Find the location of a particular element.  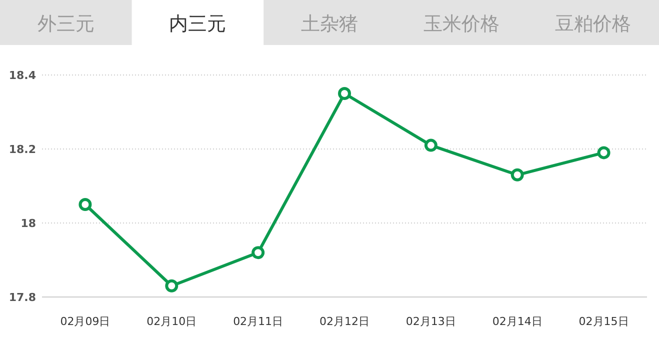

x-tick-label: 02月15日 is located at coordinates (603, 321).